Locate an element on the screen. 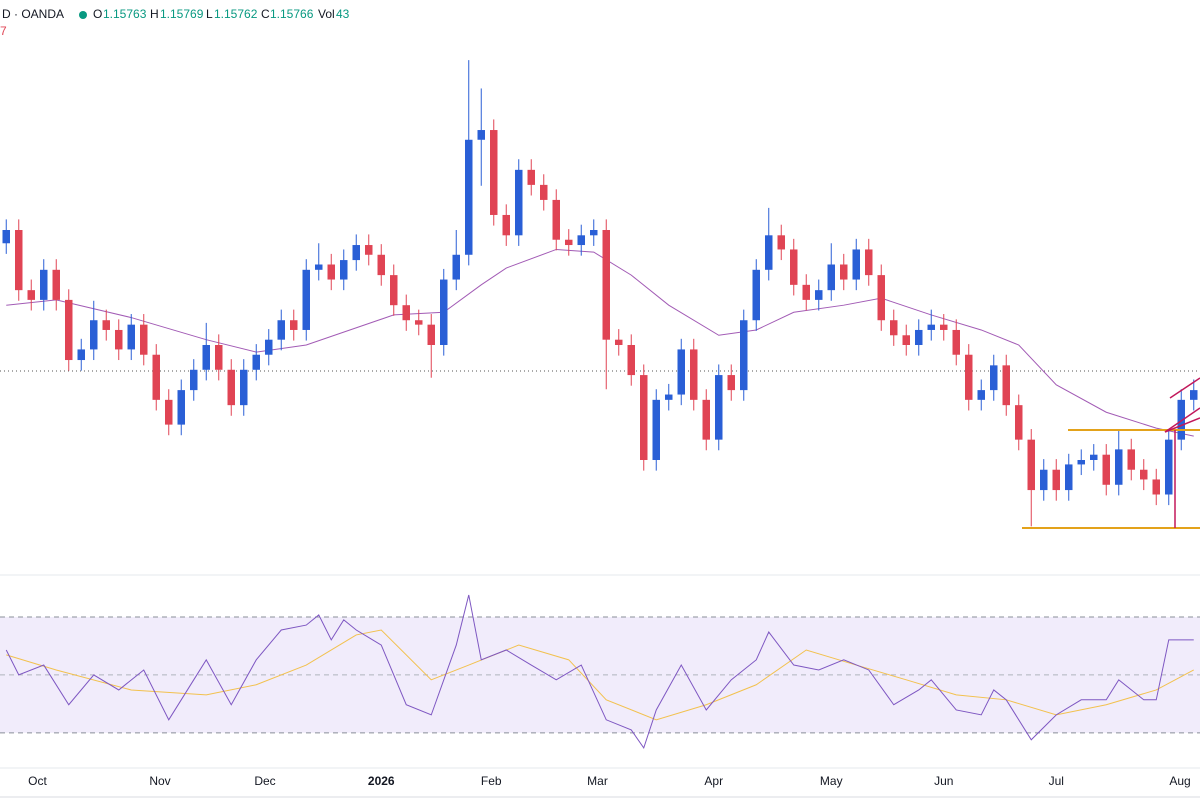 This screenshot has width=1200, height=800. x-tick-label: Jul is located at coordinates (1056, 781).